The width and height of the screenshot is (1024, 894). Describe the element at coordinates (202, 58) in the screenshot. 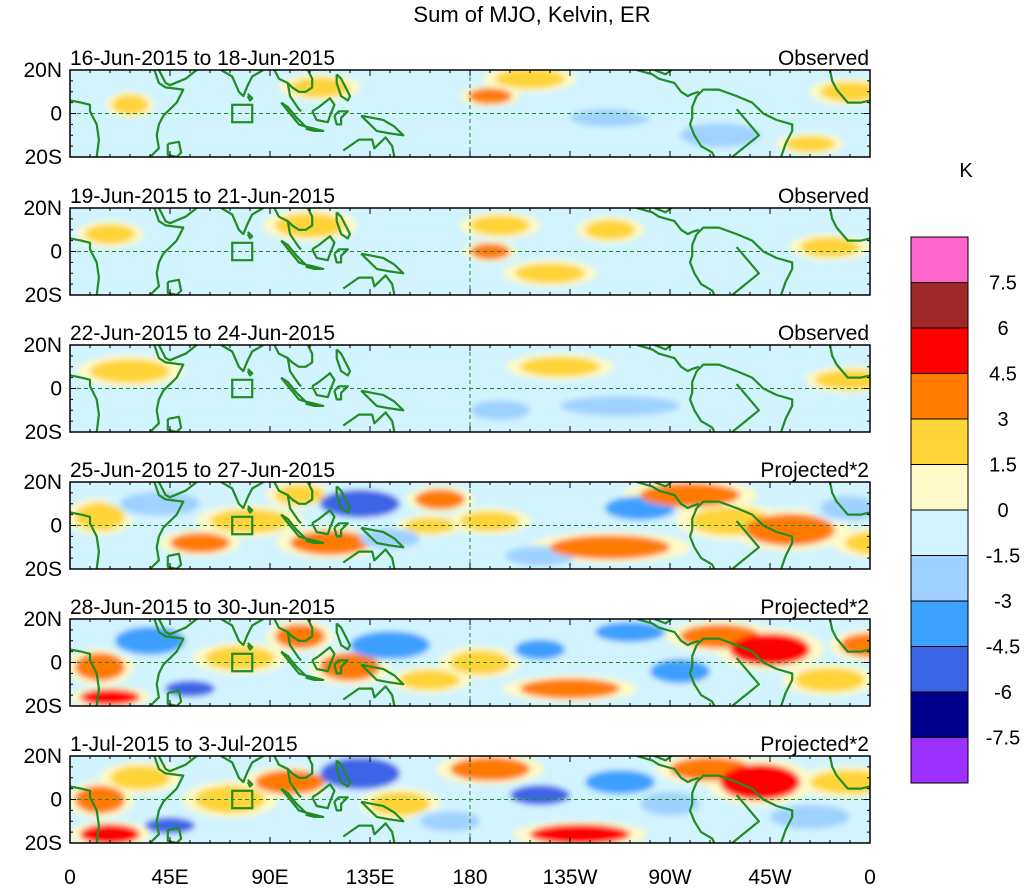

I see `panel-date-range: 16-Jun-2015 to 18-Jun-2015` at that location.